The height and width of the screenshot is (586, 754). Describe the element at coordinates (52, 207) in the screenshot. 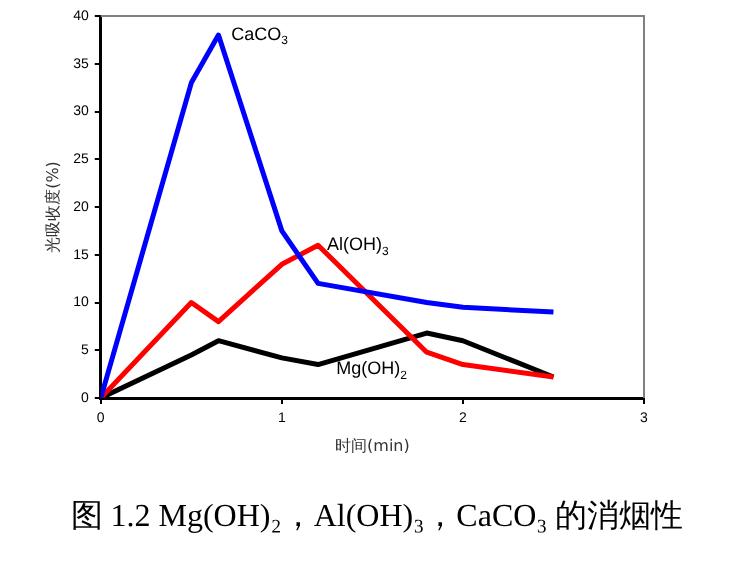

I see `y-axis-title: 光吸收度(%)` at that location.